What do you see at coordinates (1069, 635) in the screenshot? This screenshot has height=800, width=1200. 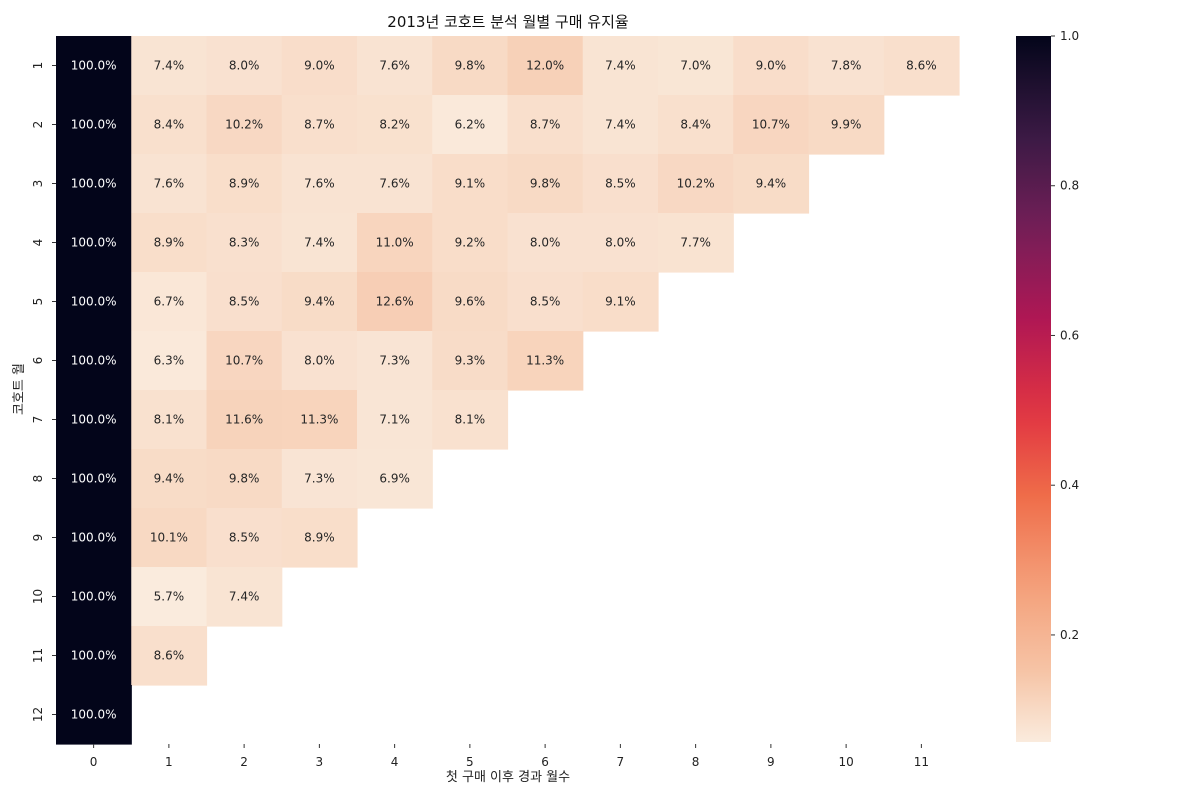 I see `colorbar-tick-label: 0.2` at bounding box center [1069, 635].